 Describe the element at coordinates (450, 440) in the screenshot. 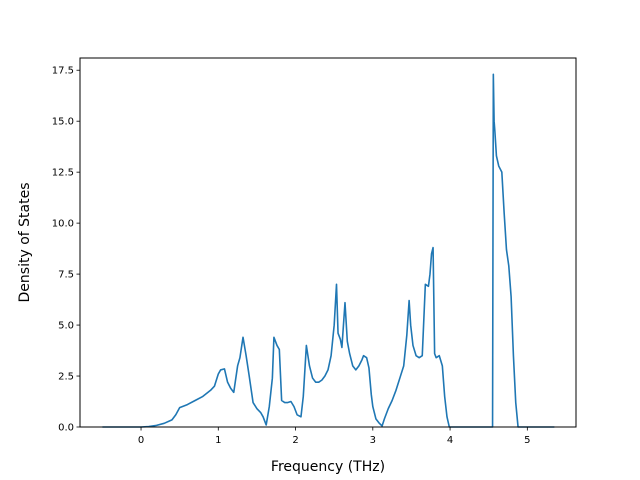

I see `x-tick-label: 4` at that location.